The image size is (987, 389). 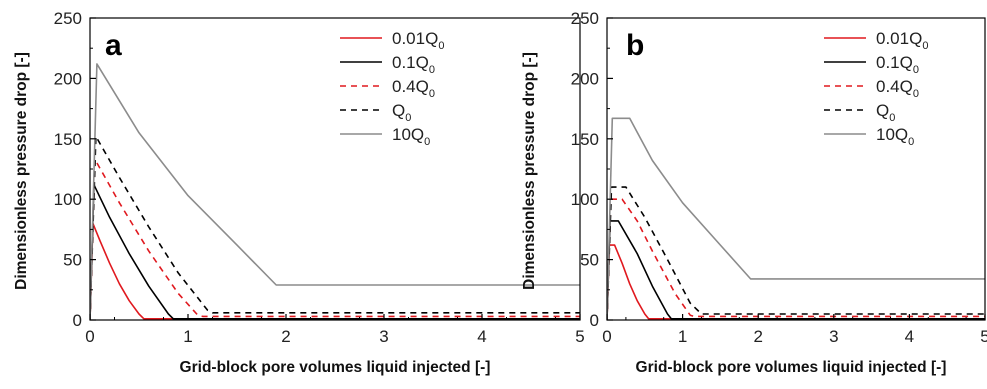 I want to click on series-line-Q0, so click(x=796, y=253).